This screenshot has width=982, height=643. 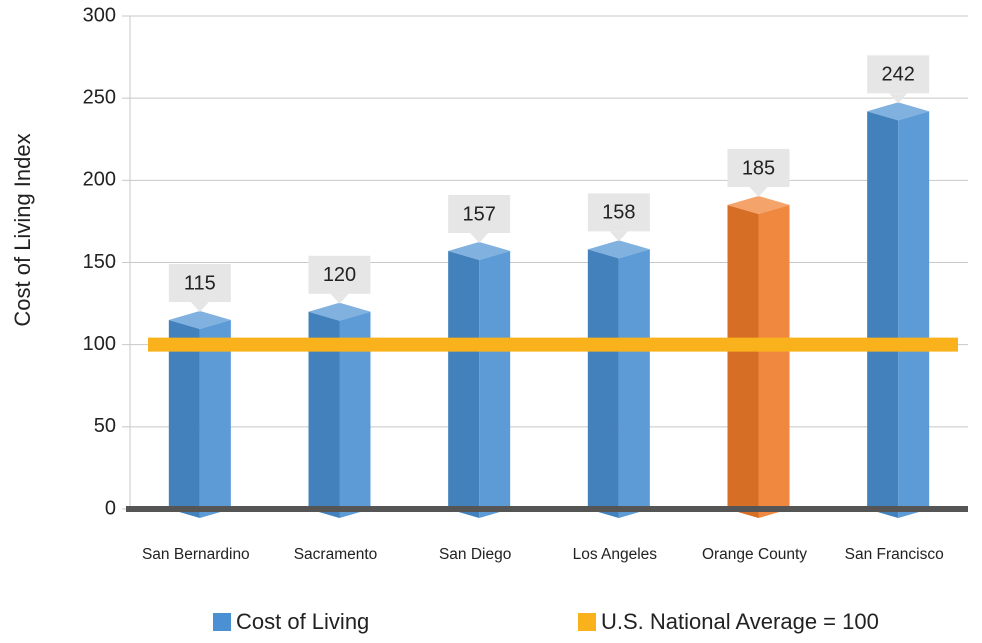 What do you see at coordinates (894, 554) in the screenshot?
I see `x-tick-label: San Francisco` at bounding box center [894, 554].